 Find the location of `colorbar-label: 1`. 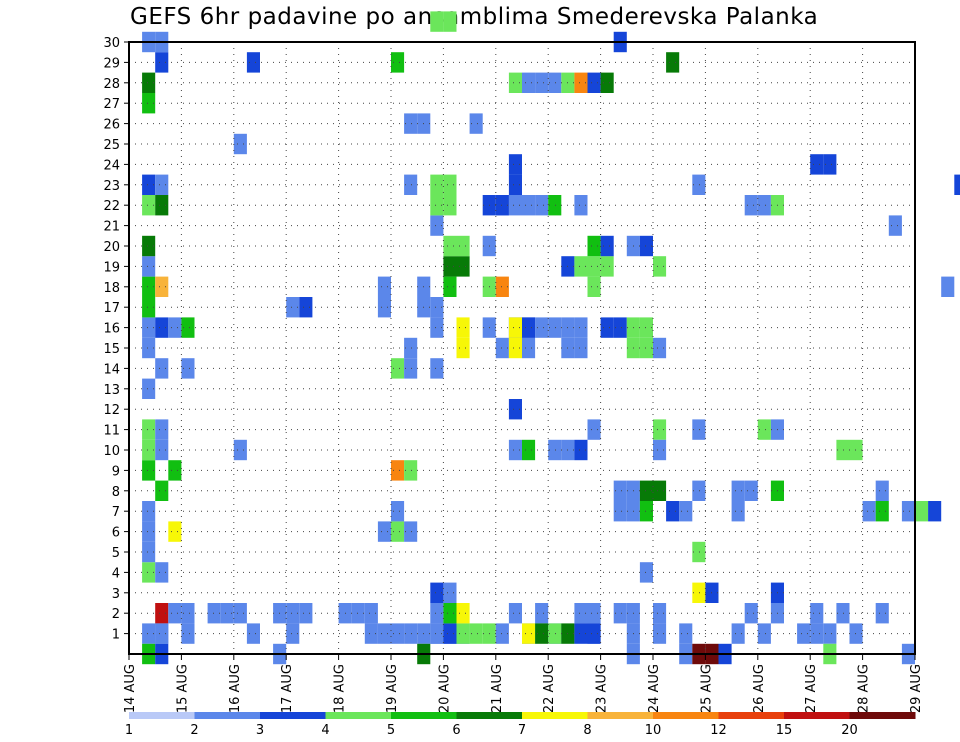

colorbar-label: 1 is located at coordinates (129, 730).